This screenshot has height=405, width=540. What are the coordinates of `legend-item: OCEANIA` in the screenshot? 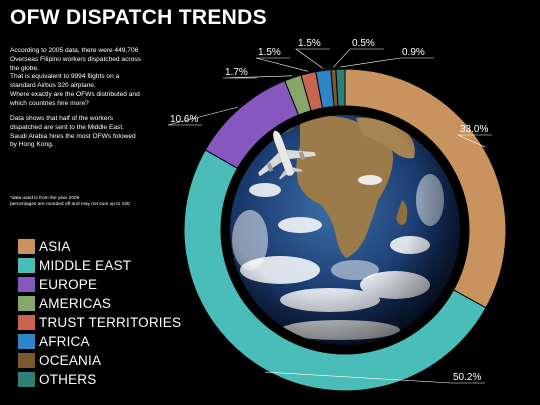 It's located at (99, 360).